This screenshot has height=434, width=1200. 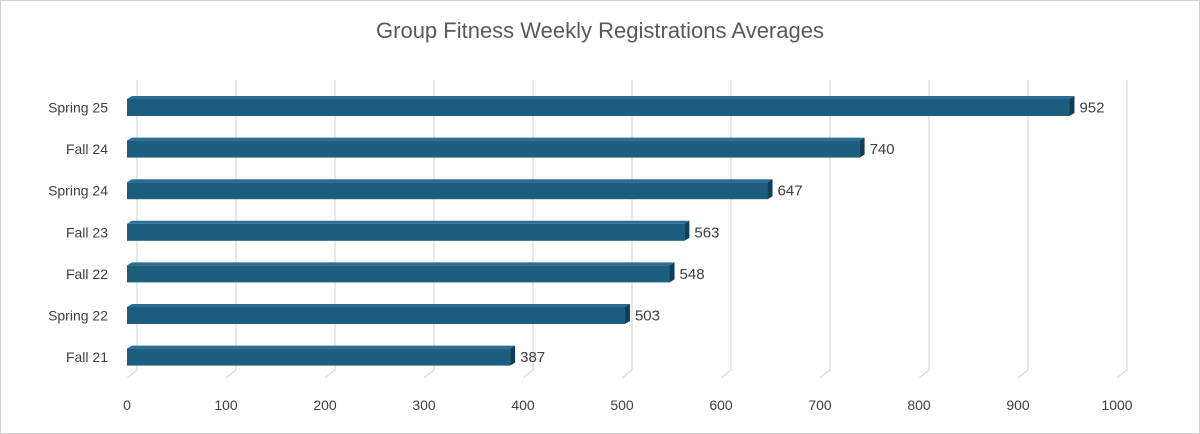 I want to click on x-tick-label: 500, so click(x=622, y=405).